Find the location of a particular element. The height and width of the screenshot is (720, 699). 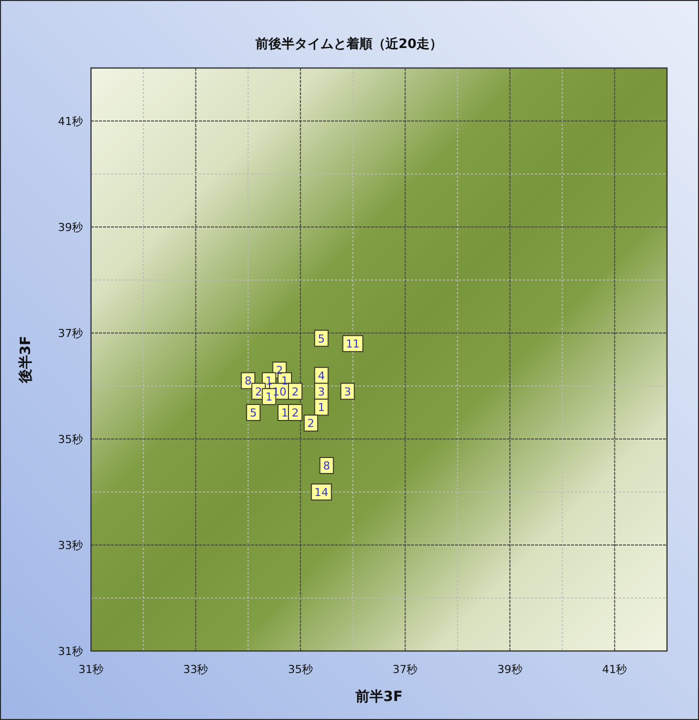

annotation: 11 is located at coordinates (353, 344).